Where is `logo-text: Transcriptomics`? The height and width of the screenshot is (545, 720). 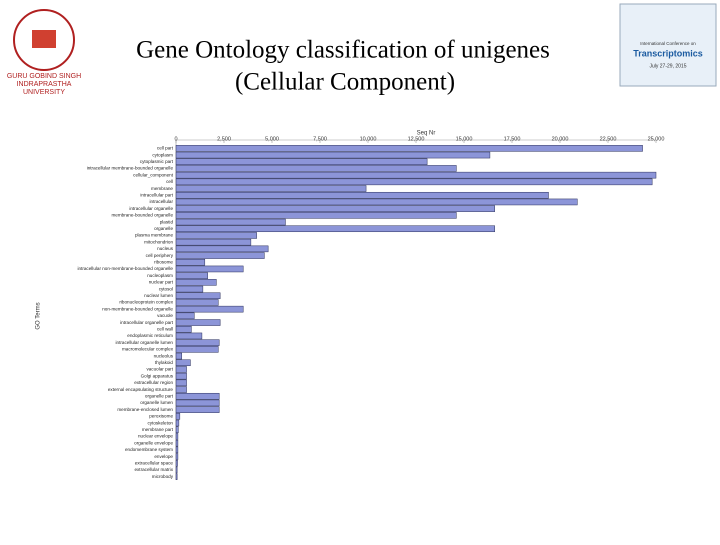
logo-text: Transcriptomics is located at coordinates (668, 53).